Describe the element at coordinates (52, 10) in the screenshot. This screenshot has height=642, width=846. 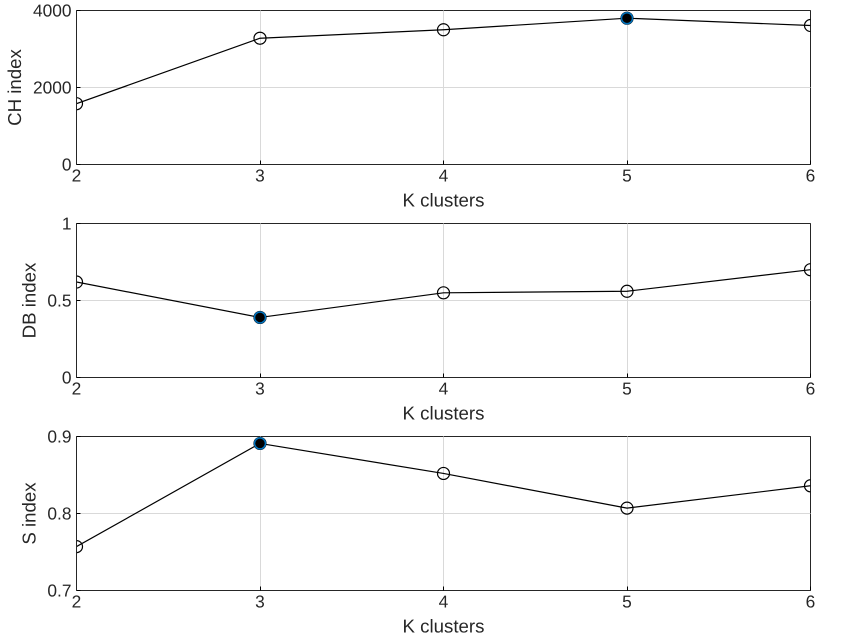
I see `y-tick-label: 4000` at that location.